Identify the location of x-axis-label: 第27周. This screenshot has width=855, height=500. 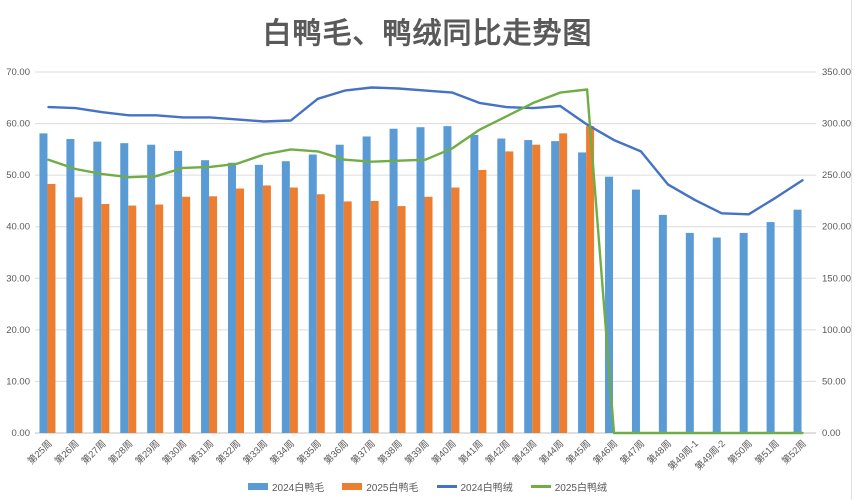
(93, 452).